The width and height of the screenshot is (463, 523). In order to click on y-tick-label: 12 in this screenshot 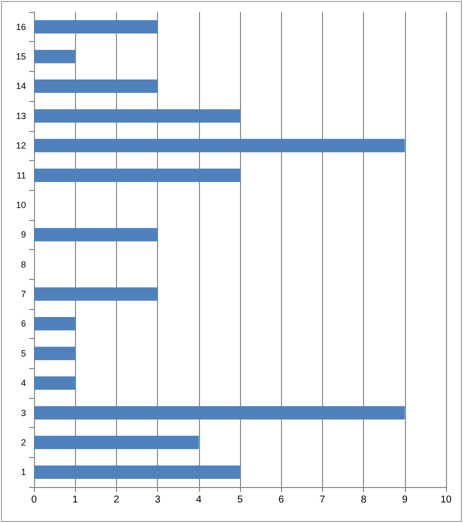, I will do `click(21, 145)`.